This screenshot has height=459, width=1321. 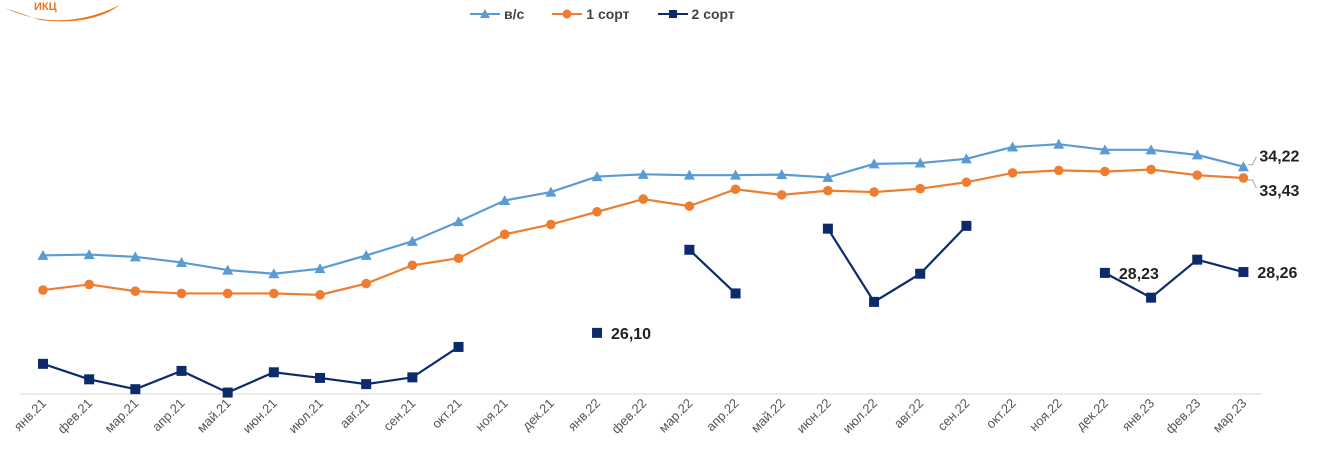 I want to click on legend-2sort-marker-icon, so click(x=672, y=14).